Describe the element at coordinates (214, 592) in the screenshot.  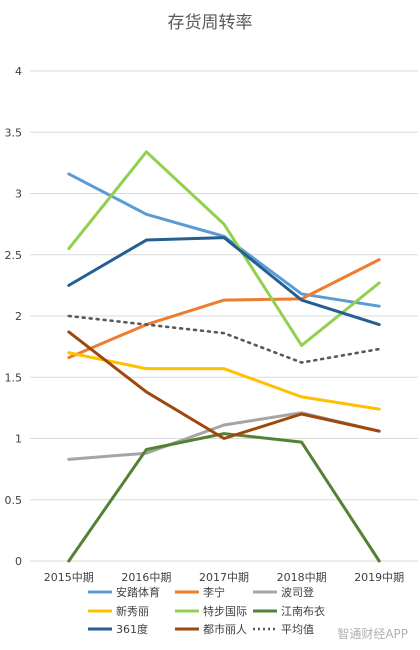
I see `legend-label: 李宁` at that location.